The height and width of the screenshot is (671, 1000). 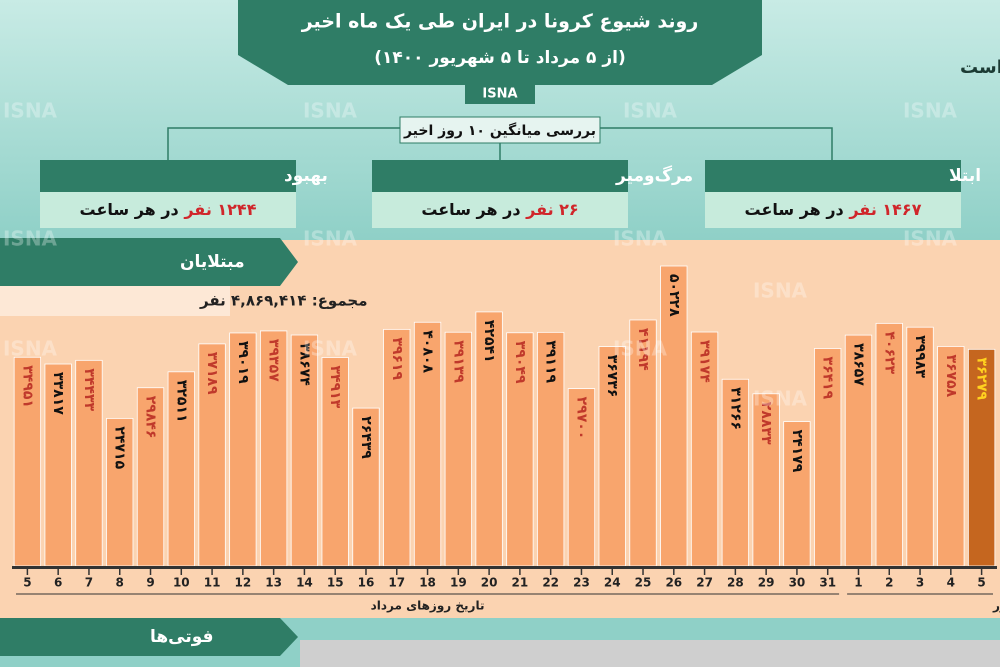 I want to click on box-label: بهبود, so click(x=306, y=176).